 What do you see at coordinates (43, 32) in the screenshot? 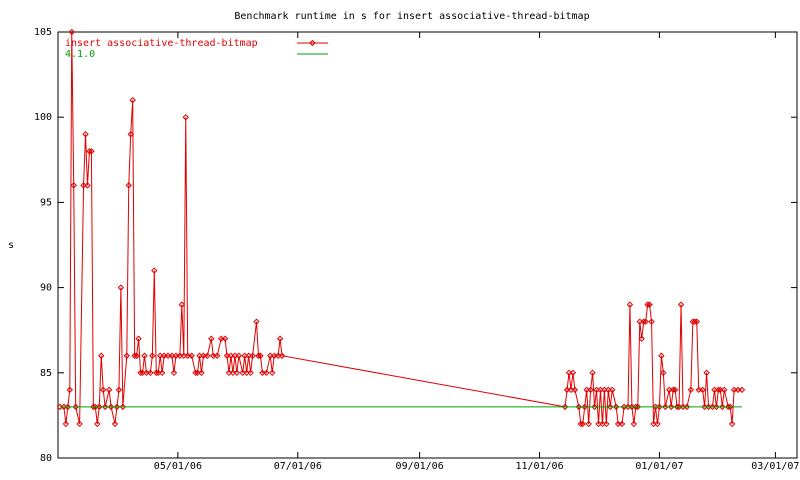
I see `y-tick-label: 105` at bounding box center [43, 32].